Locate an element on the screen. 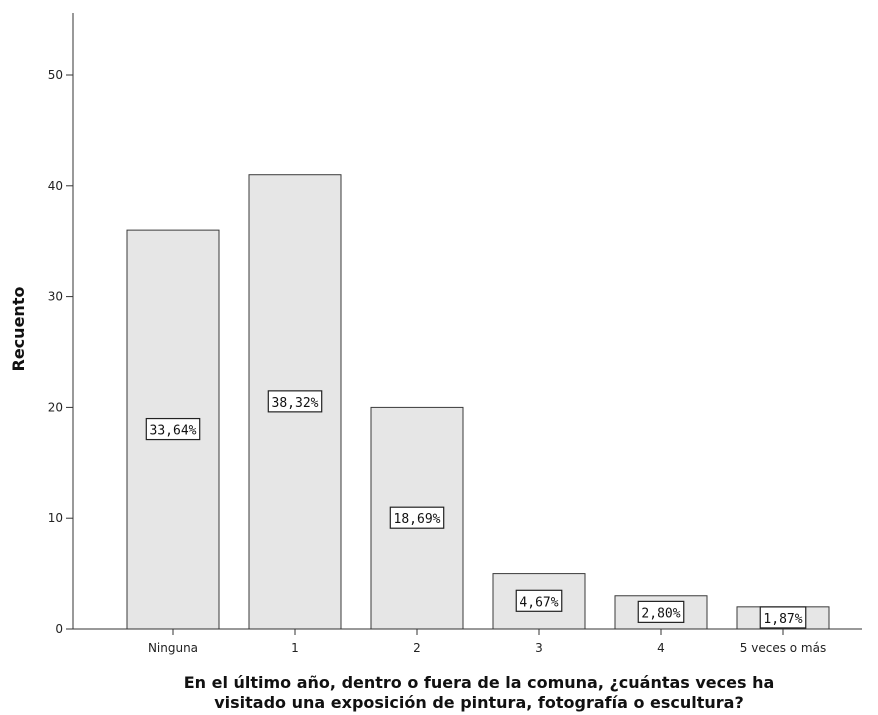 Image resolution: width=878 pixels, height=715 pixels. y-tick-label-50: 50 is located at coordinates (55, 75).